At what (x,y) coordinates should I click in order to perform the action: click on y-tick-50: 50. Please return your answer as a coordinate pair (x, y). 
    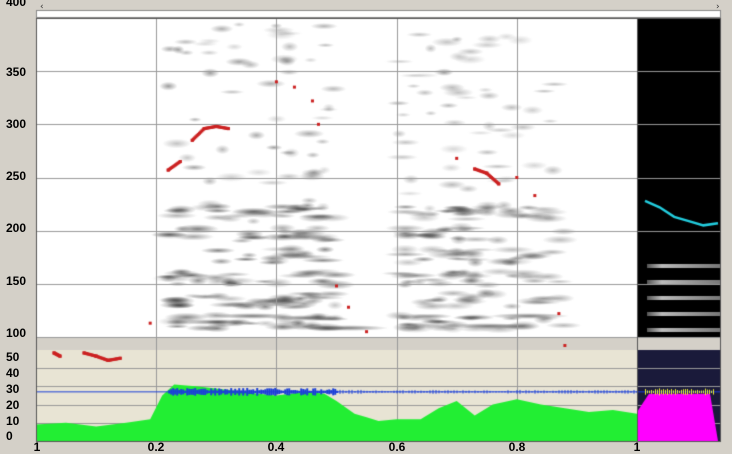
    Looking at the image, I should click on (13, 357).